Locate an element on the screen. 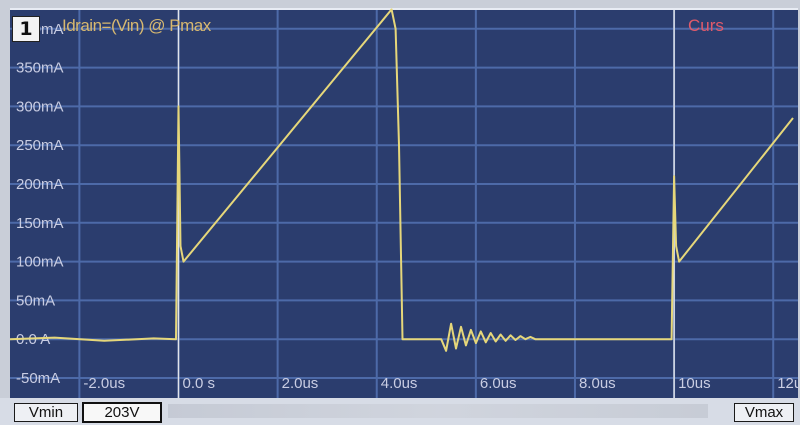 The image size is (800, 425). vmin-value-field: 203V is located at coordinates (122, 412).